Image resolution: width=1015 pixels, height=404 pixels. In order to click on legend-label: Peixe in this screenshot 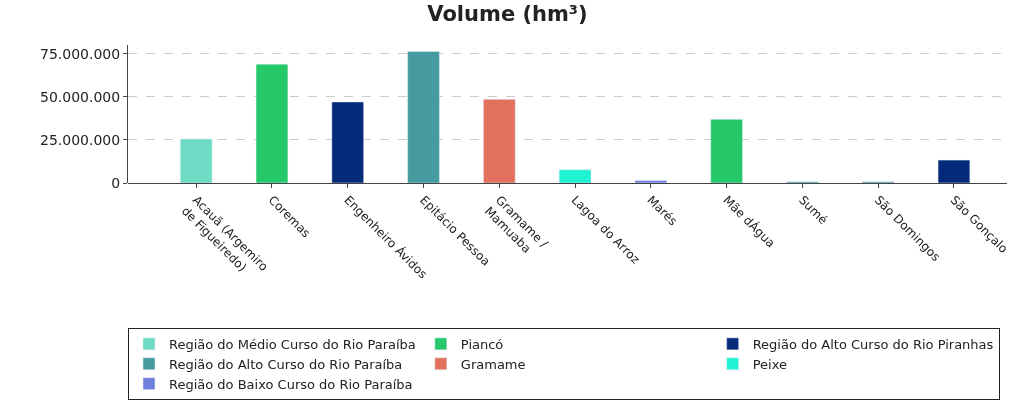, I will do `click(769, 364)`.